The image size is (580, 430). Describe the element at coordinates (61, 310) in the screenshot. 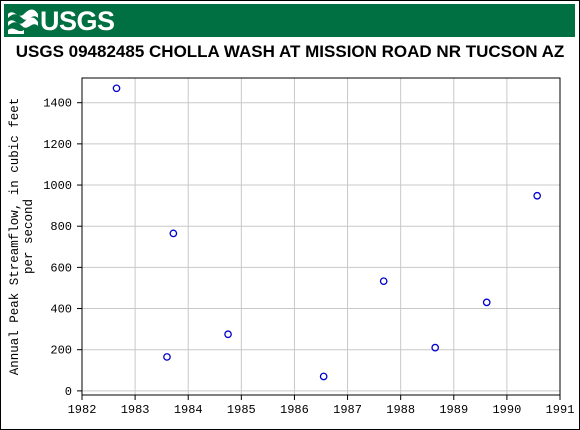

I see `y-tick-label: 400` at that location.